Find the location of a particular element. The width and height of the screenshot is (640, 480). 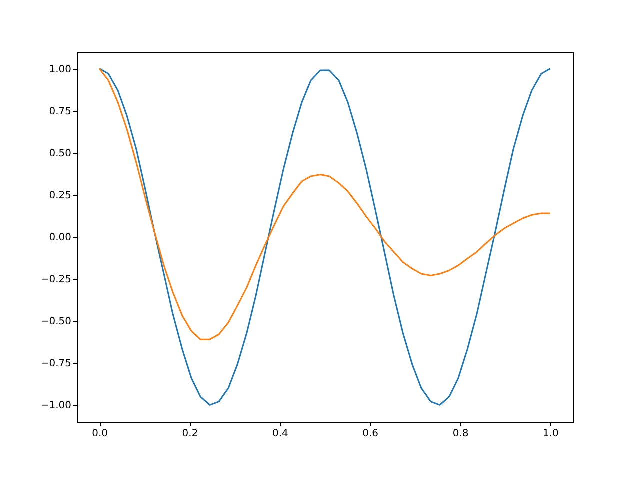

y-tick-label: 0.50 is located at coordinates (60, 154).